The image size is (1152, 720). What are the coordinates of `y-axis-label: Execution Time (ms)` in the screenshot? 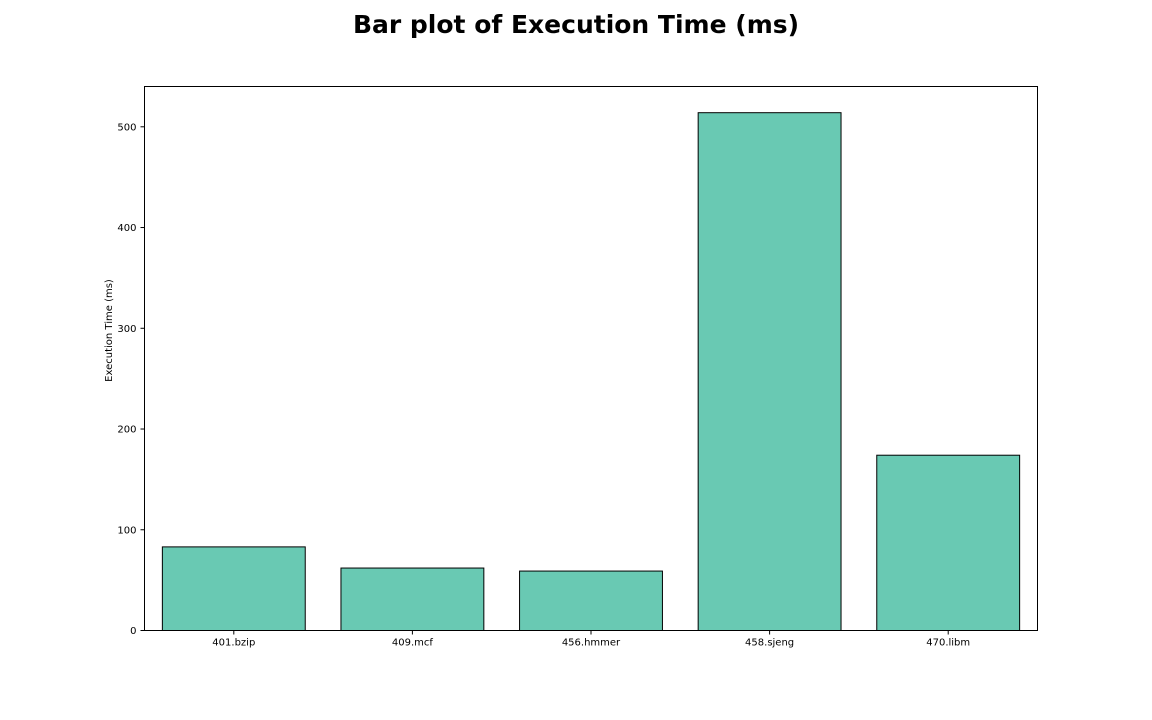 It's located at (109, 330).